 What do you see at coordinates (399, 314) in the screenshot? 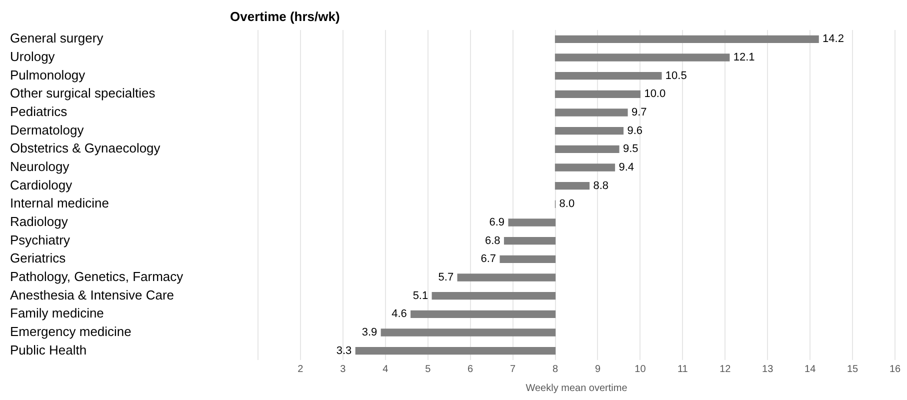
I see `data-label: 4.6` at bounding box center [399, 314].